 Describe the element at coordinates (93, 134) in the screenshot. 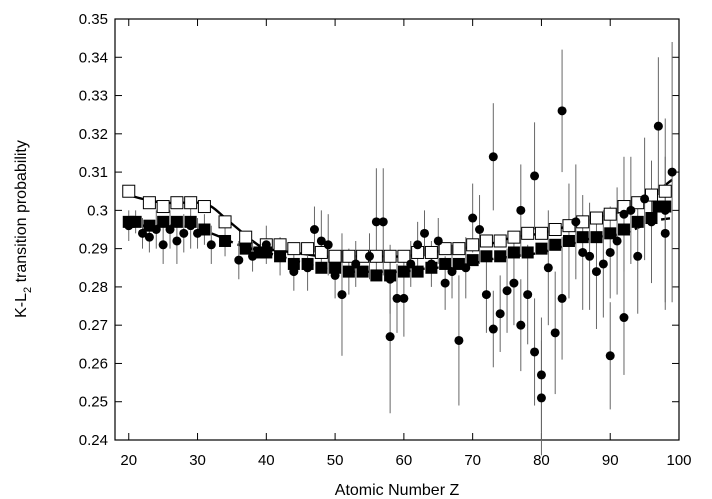

I see `y-tick-label: 0.32` at that location.